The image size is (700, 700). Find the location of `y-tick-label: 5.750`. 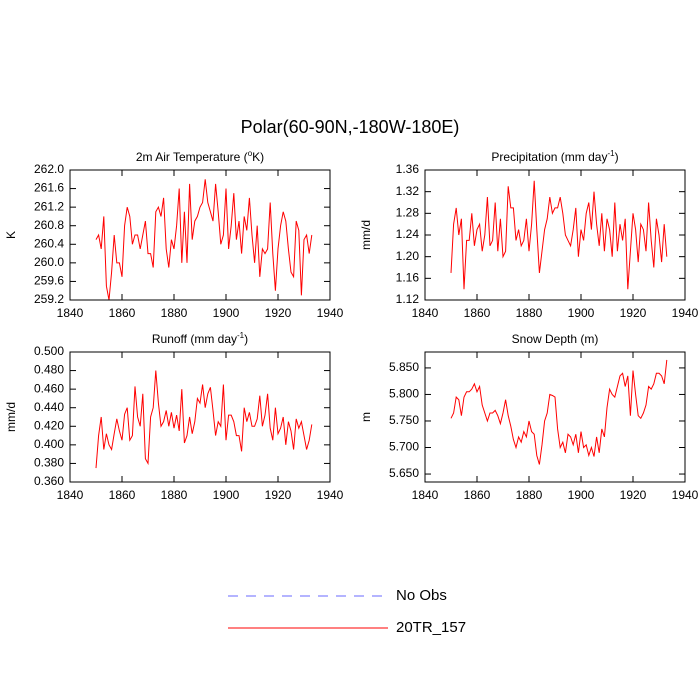

y-tick-label: 5.750 is located at coordinates (404, 420).